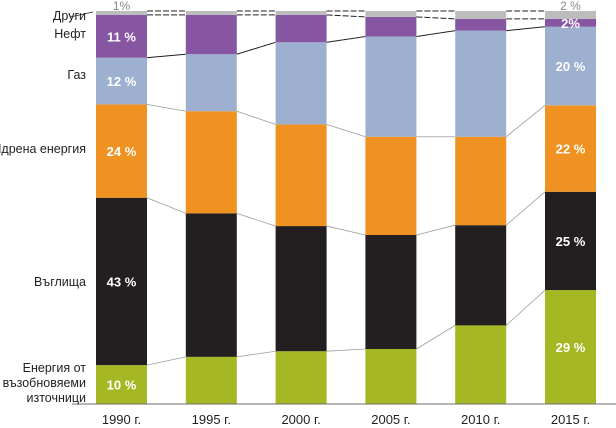  What do you see at coordinates (301, 289) in the screenshot?
I see `bar-segment-въглища-2` at bounding box center [301, 289].